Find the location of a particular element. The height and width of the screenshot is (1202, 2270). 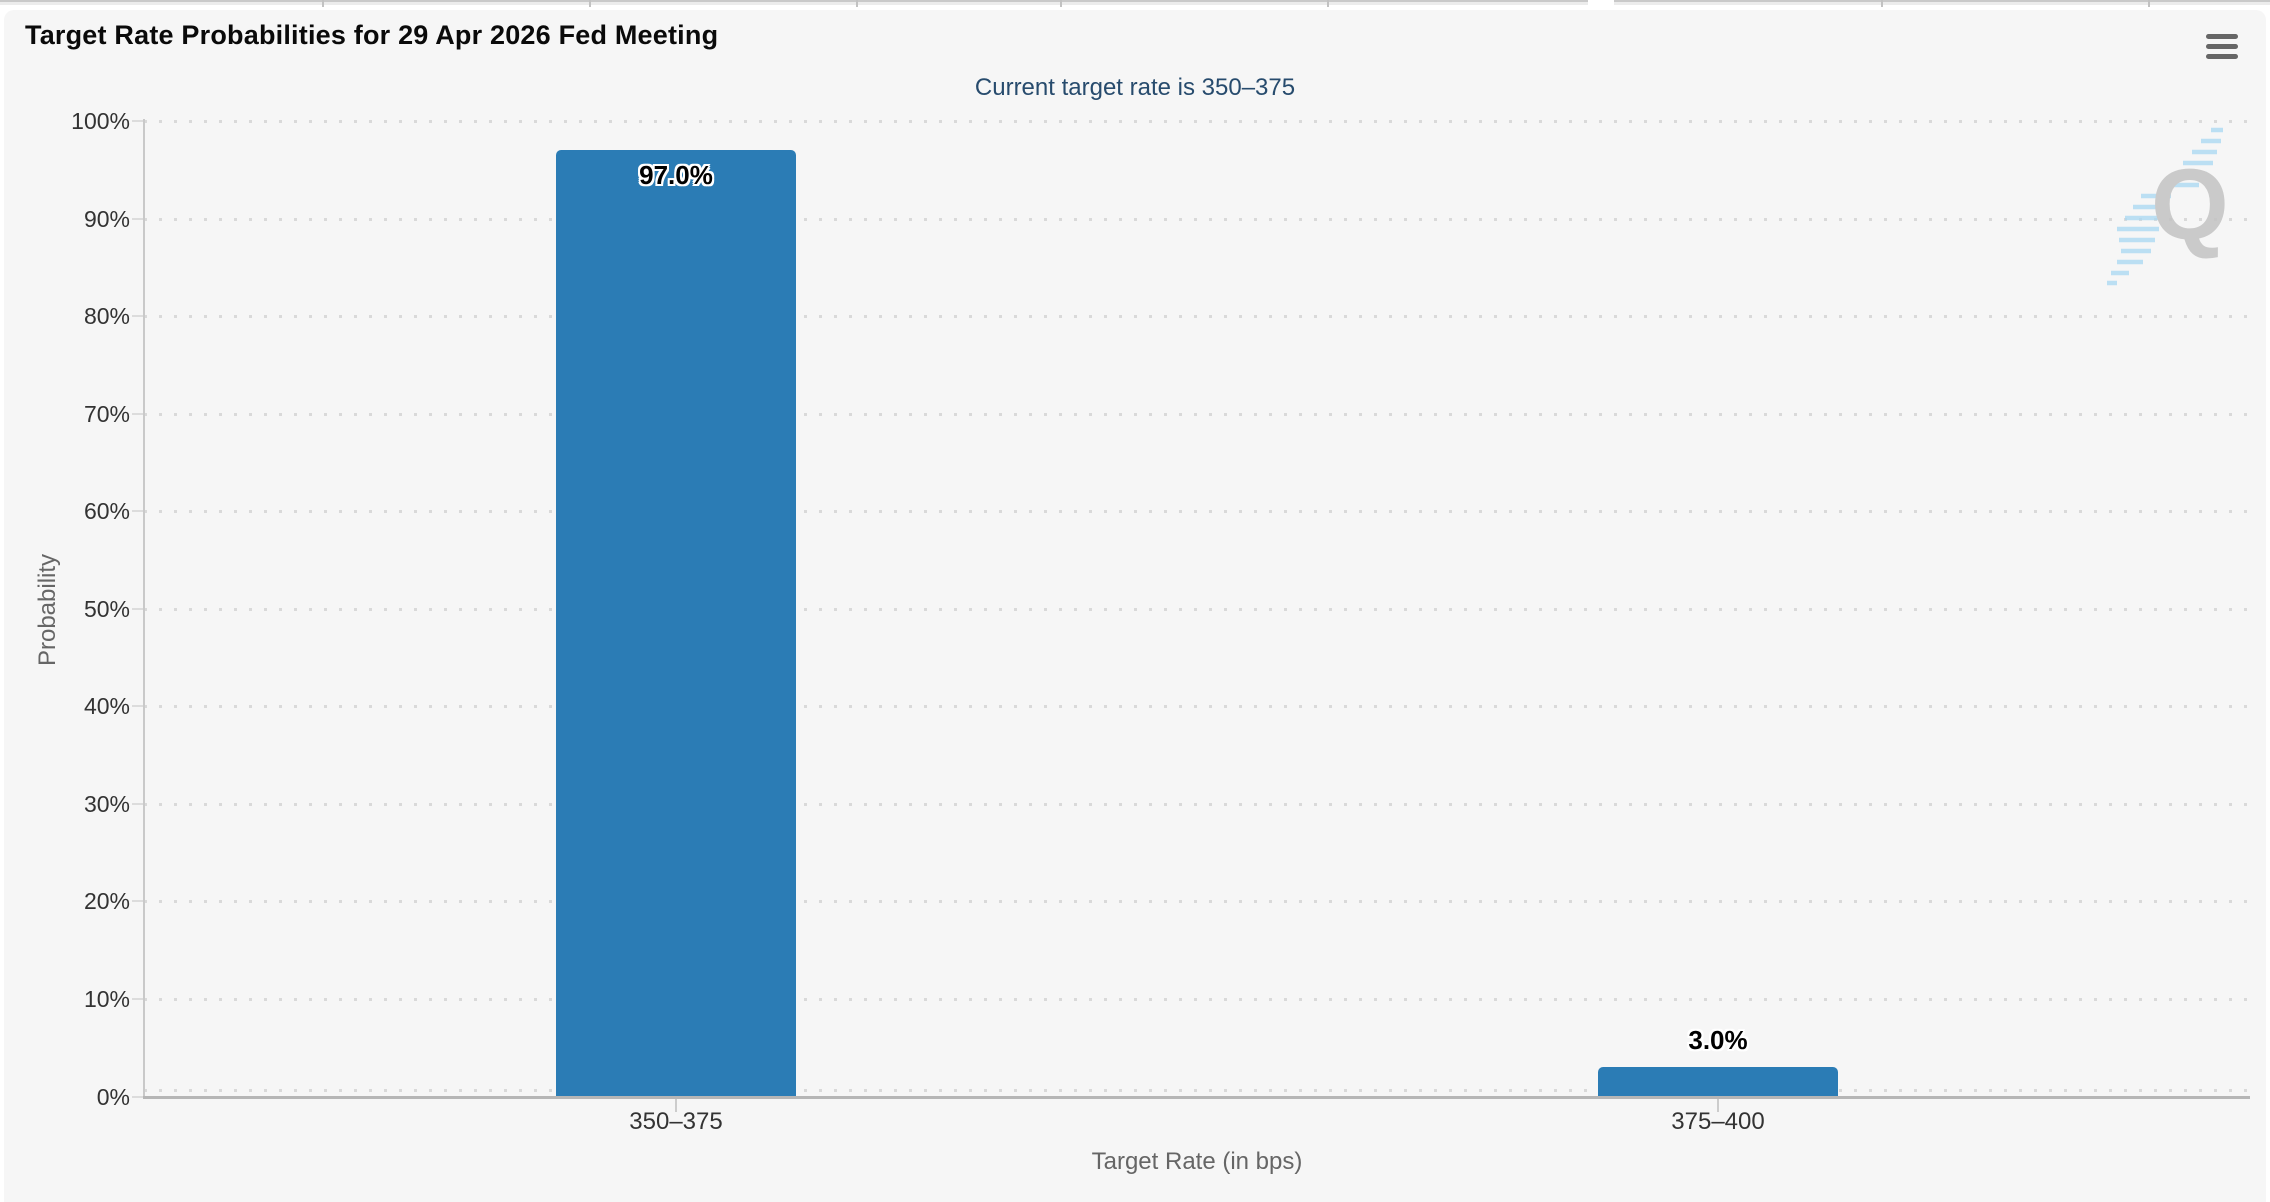

bar-value-label: 3.0% is located at coordinates (1718, 1039).